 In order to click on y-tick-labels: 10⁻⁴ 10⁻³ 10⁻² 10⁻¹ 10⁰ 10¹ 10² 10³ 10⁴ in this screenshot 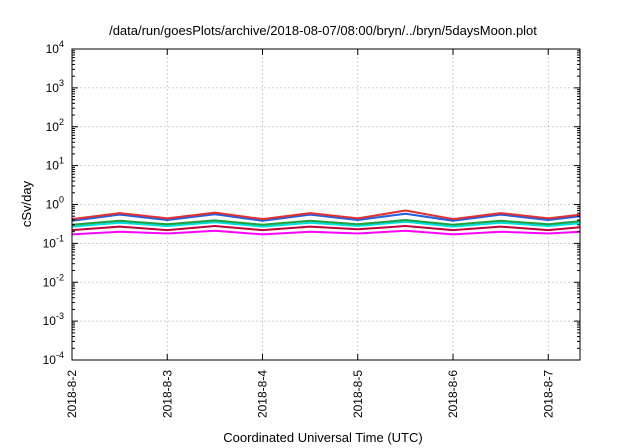, I will do `click(53, 203)`.